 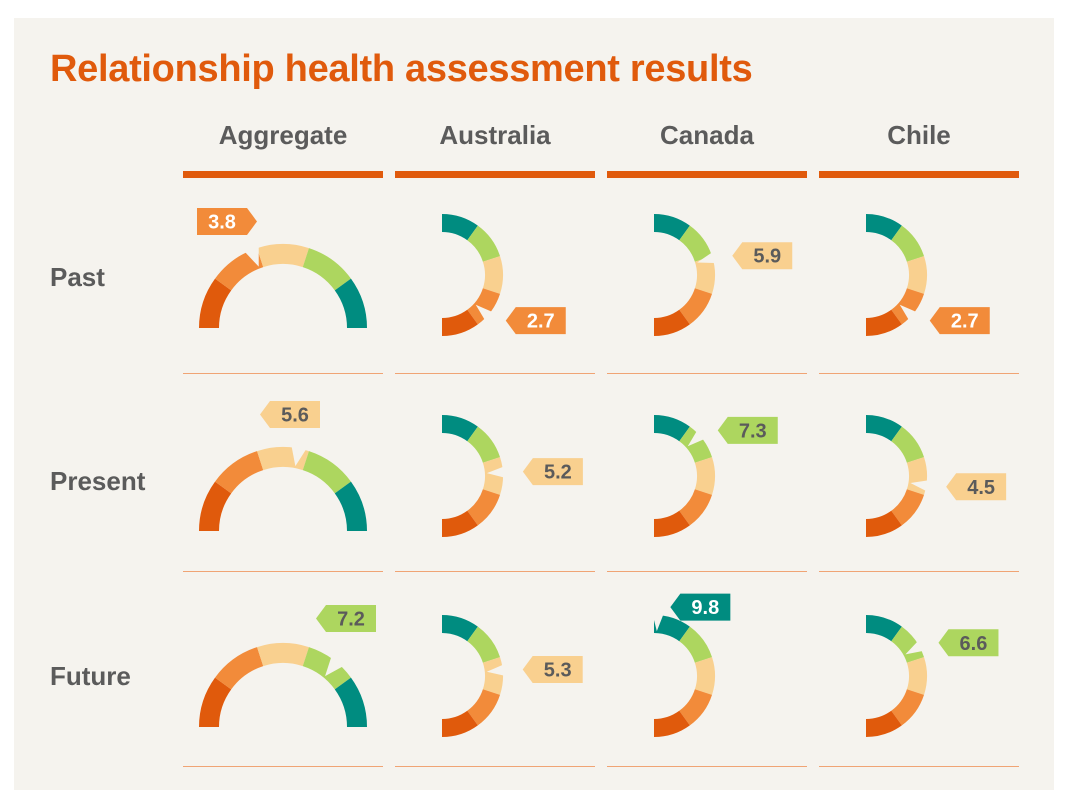 I want to click on value-label: 5.6, so click(x=295, y=416).